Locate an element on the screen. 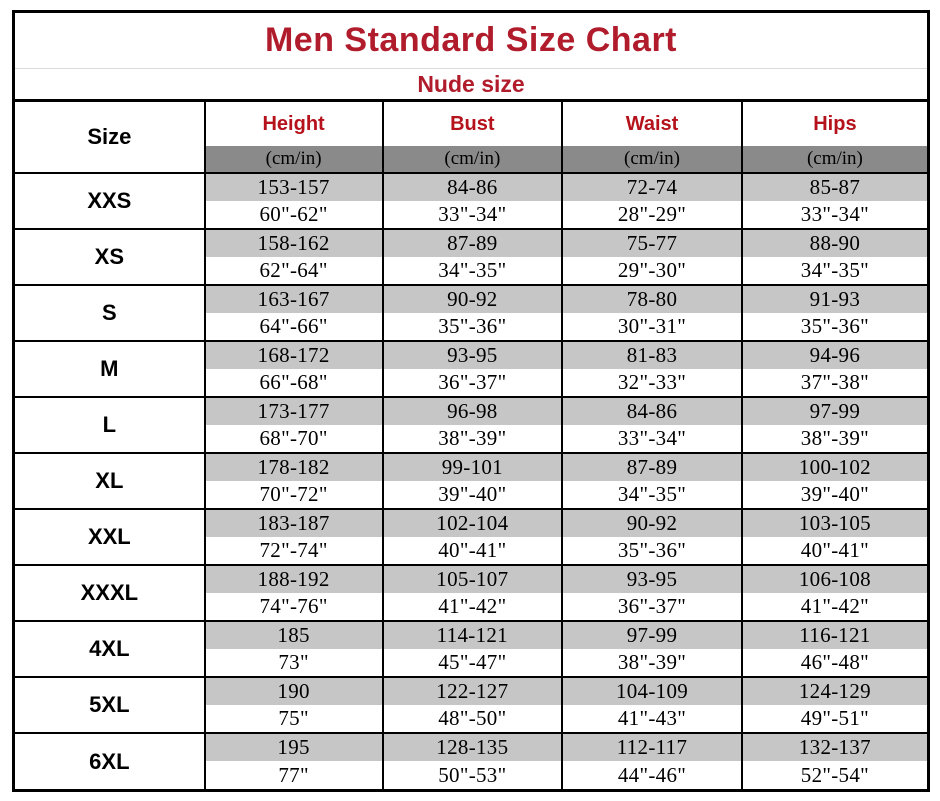 The width and height of the screenshot is (940, 801). size-row-cm: XXXL 188-192 105-107 93-95 106-108 is located at coordinates (471, 592).